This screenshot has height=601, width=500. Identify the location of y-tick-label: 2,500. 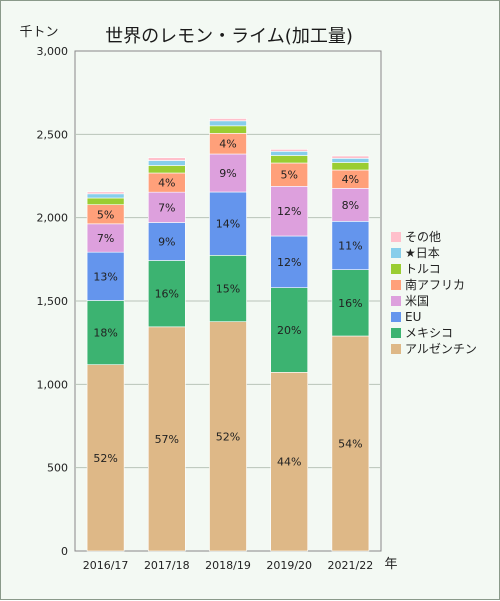
(53, 134).